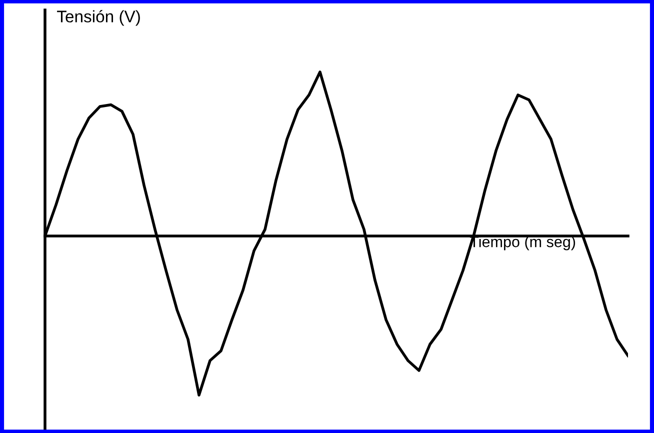 Image resolution: width=654 pixels, height=433 pixels. What do you see at coordinates (98, 18) in the screenshot?
I see `y-axis-title: Tensión (V)` at bounding box center [98, 18].